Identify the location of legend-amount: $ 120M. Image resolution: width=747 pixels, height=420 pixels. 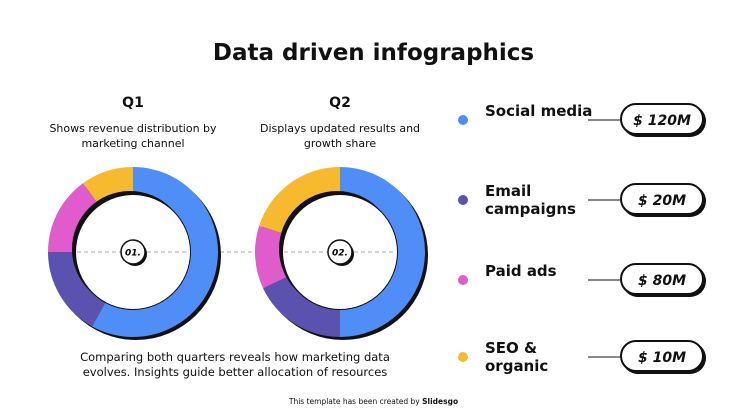
(662, 119).